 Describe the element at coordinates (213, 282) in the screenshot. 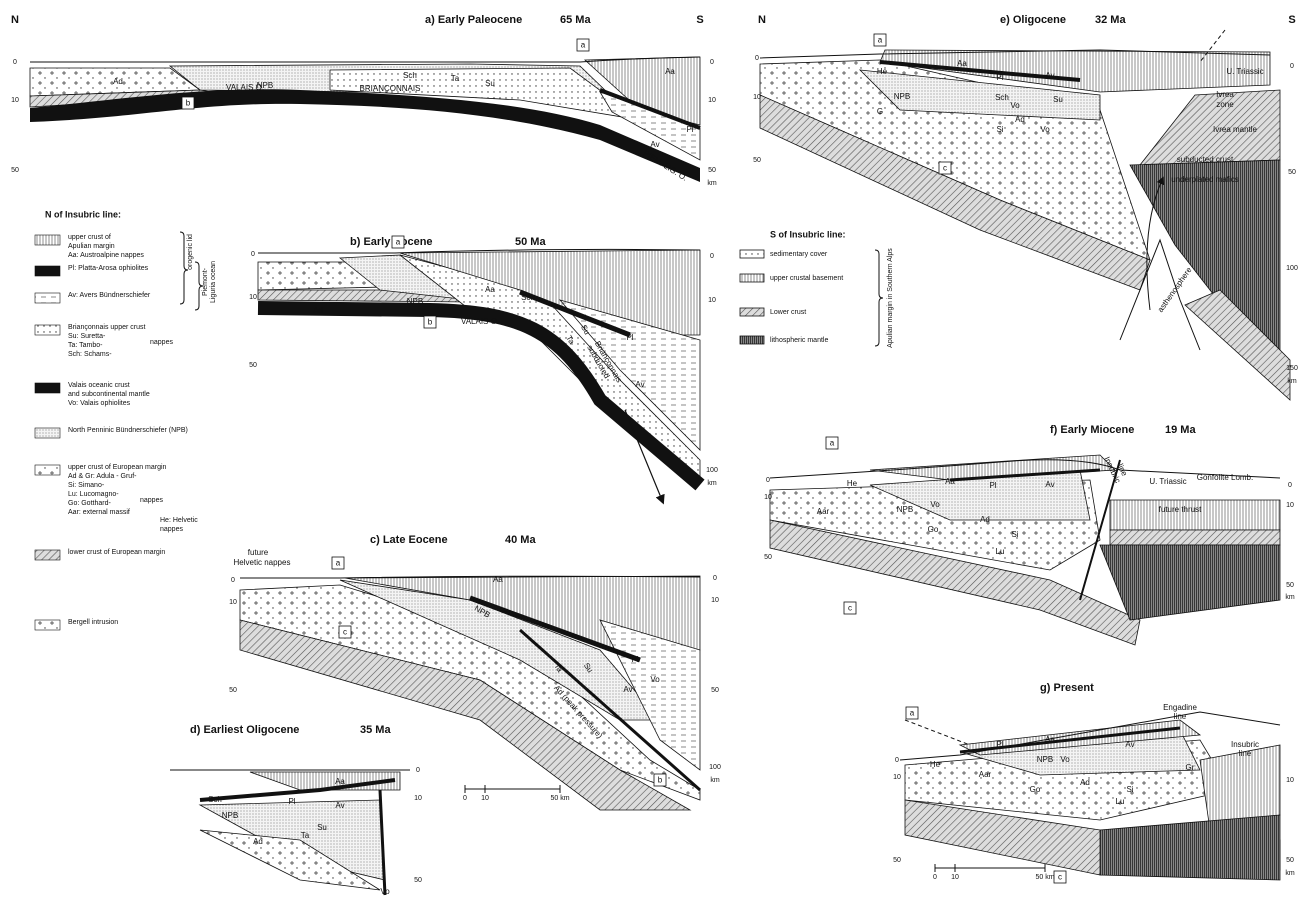

I see `bracket-label: Liguria ocean` at that location.